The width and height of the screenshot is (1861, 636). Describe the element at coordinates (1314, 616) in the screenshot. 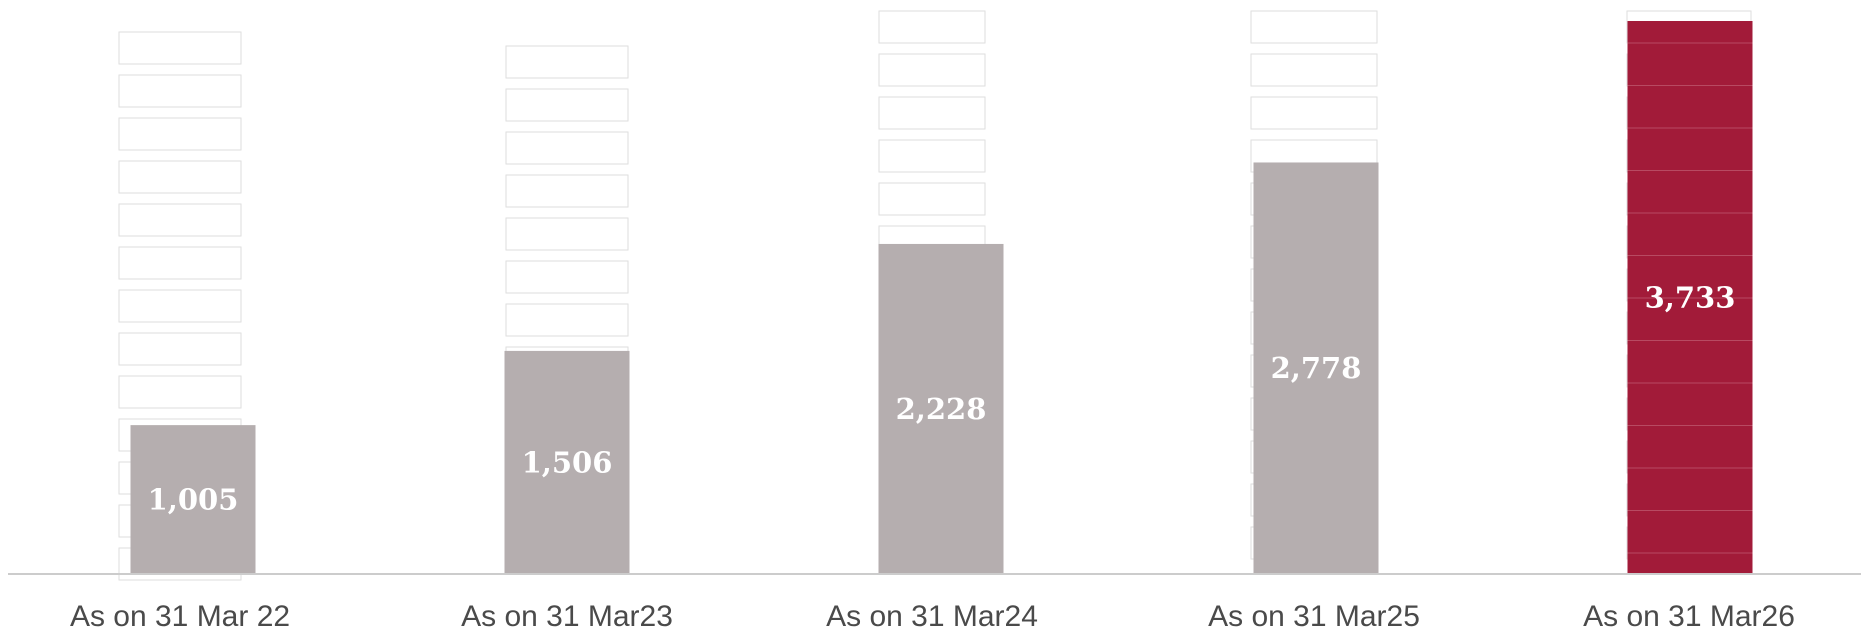

I see `category-label: As on 31 Mar25` at that location.